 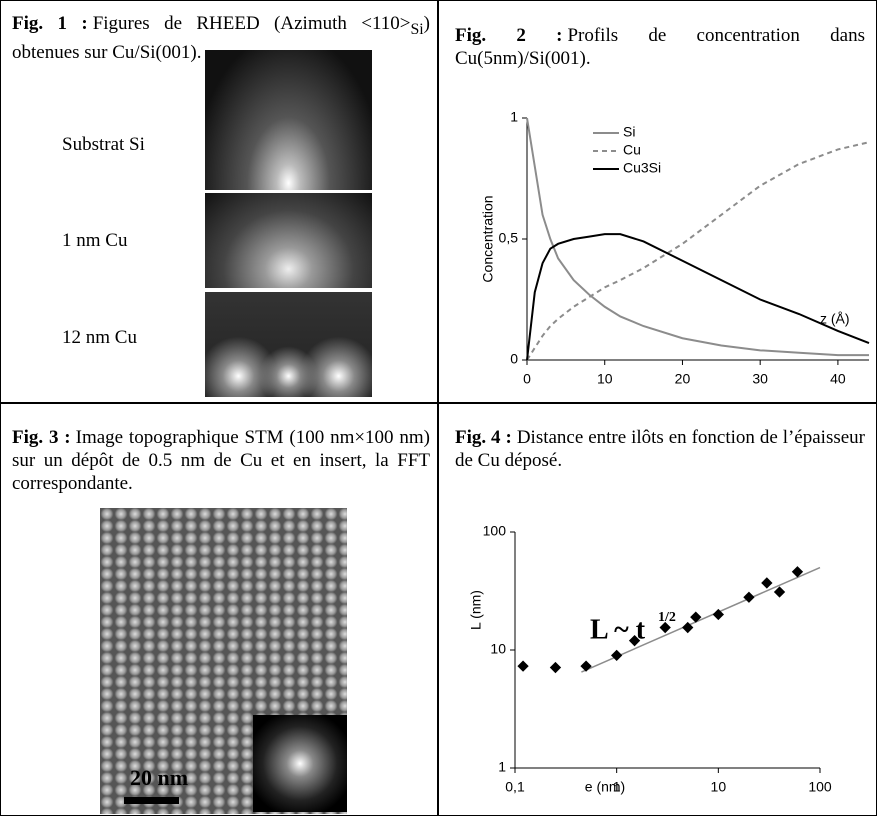 What do you see at coordinates (632, 150) in the screenshot?
I see `legend-label: Cu` at bounding box center [632, 150].